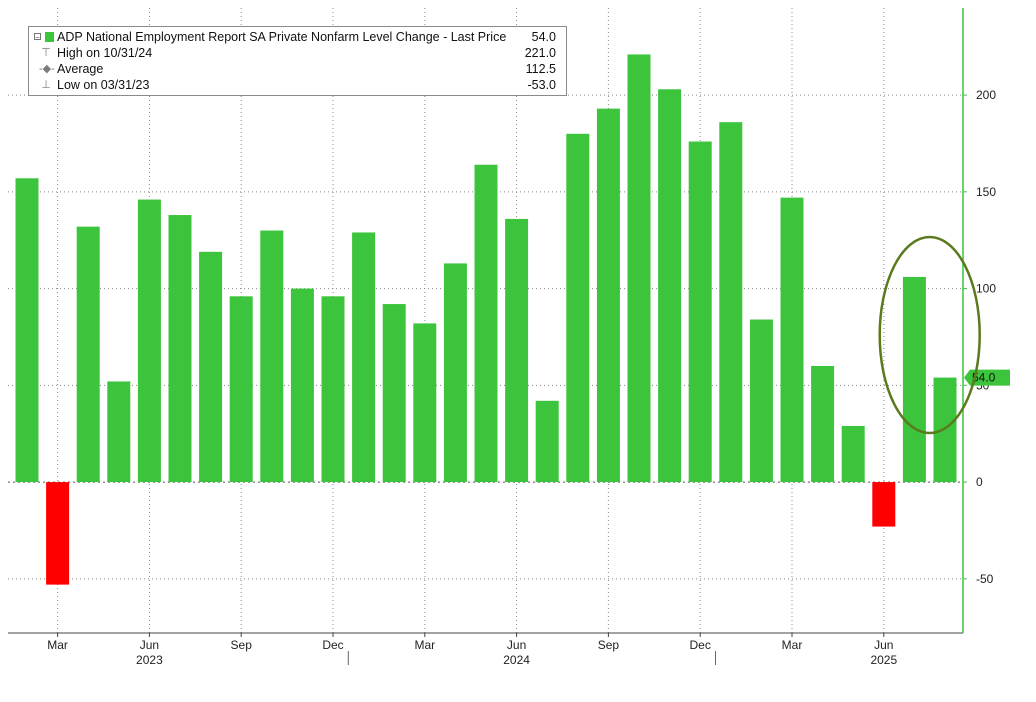  What do you see at coordinates (543, 37) in the screenshot?
I see `legend-last-value: 54.0` at bounding box center [543, 37].